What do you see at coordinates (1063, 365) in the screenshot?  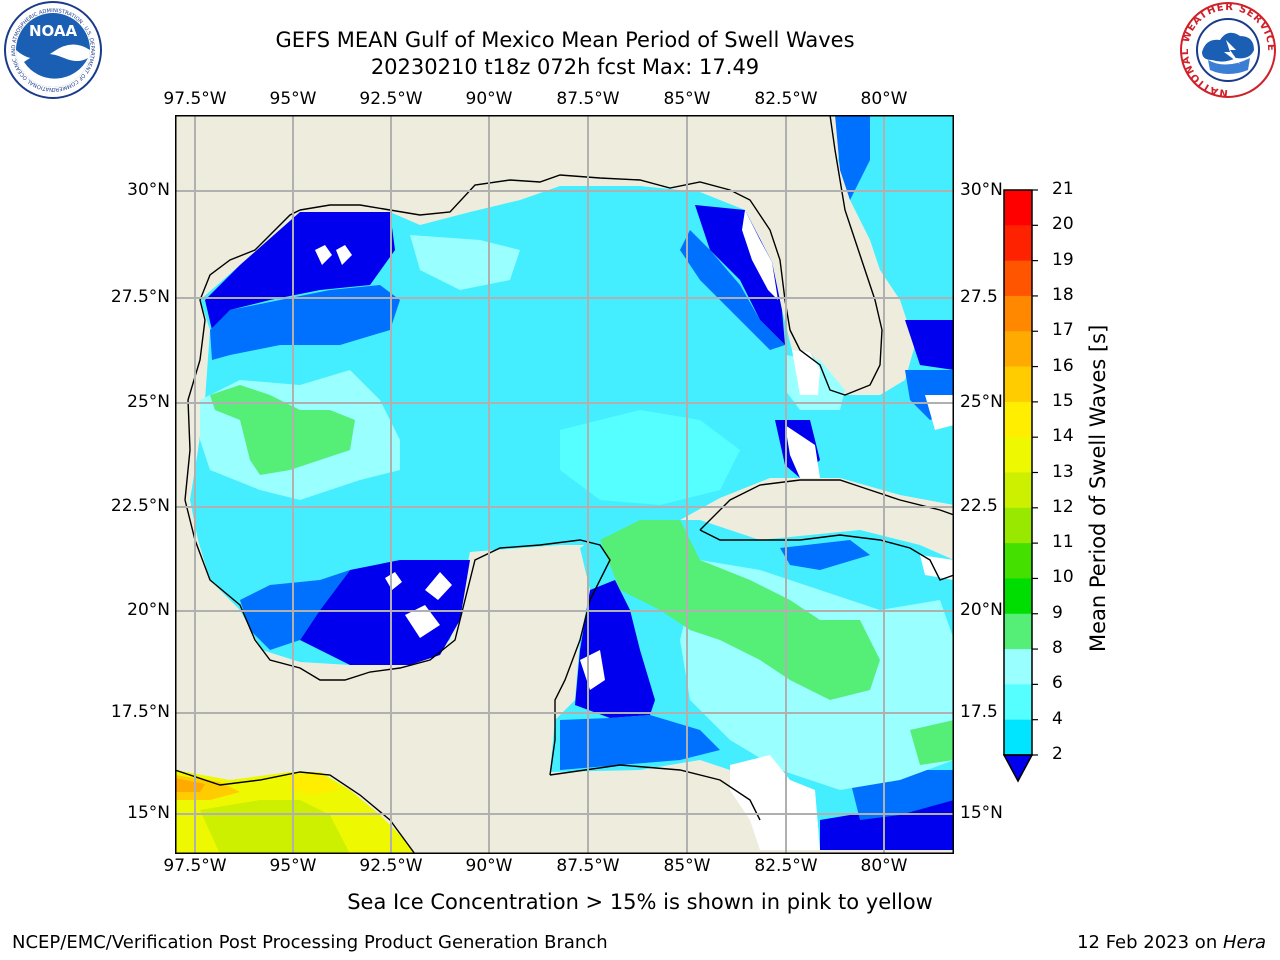 I see `colorbar-tick-label: 16` at bounding box center [1063, 365].